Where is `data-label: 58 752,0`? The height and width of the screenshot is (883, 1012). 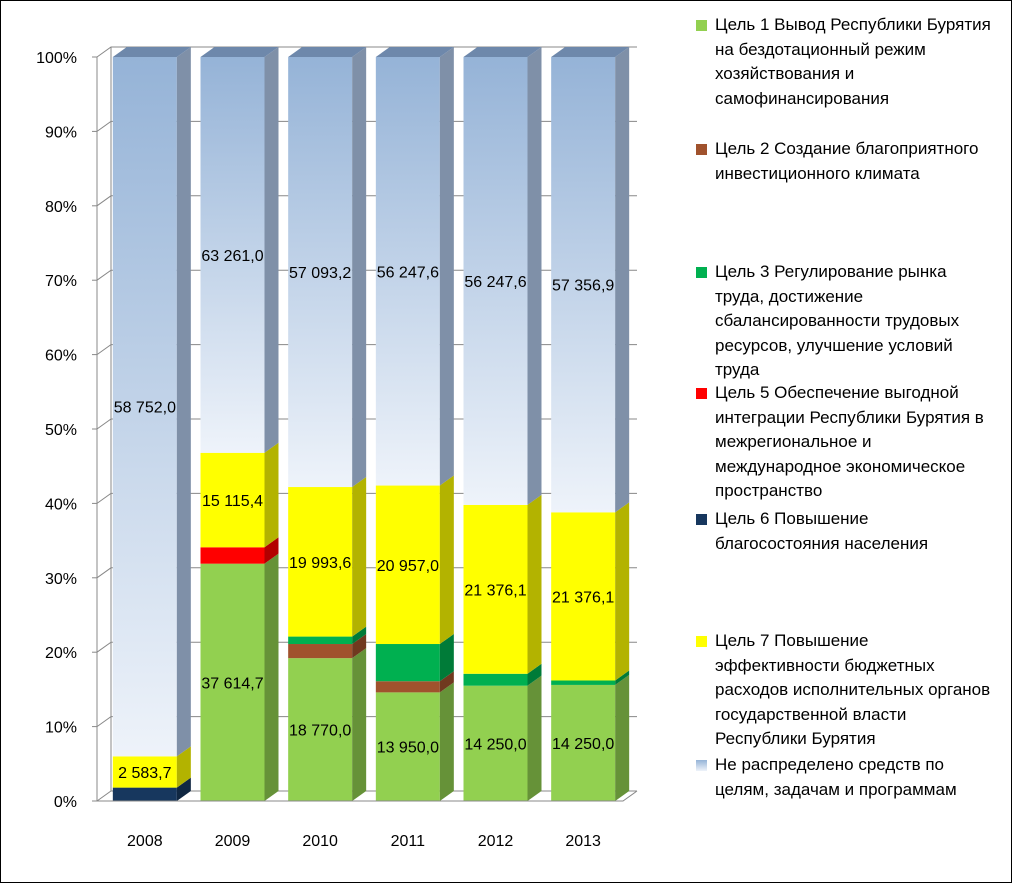 data-label: 58 752,0 is located at coordinates (145, 408).